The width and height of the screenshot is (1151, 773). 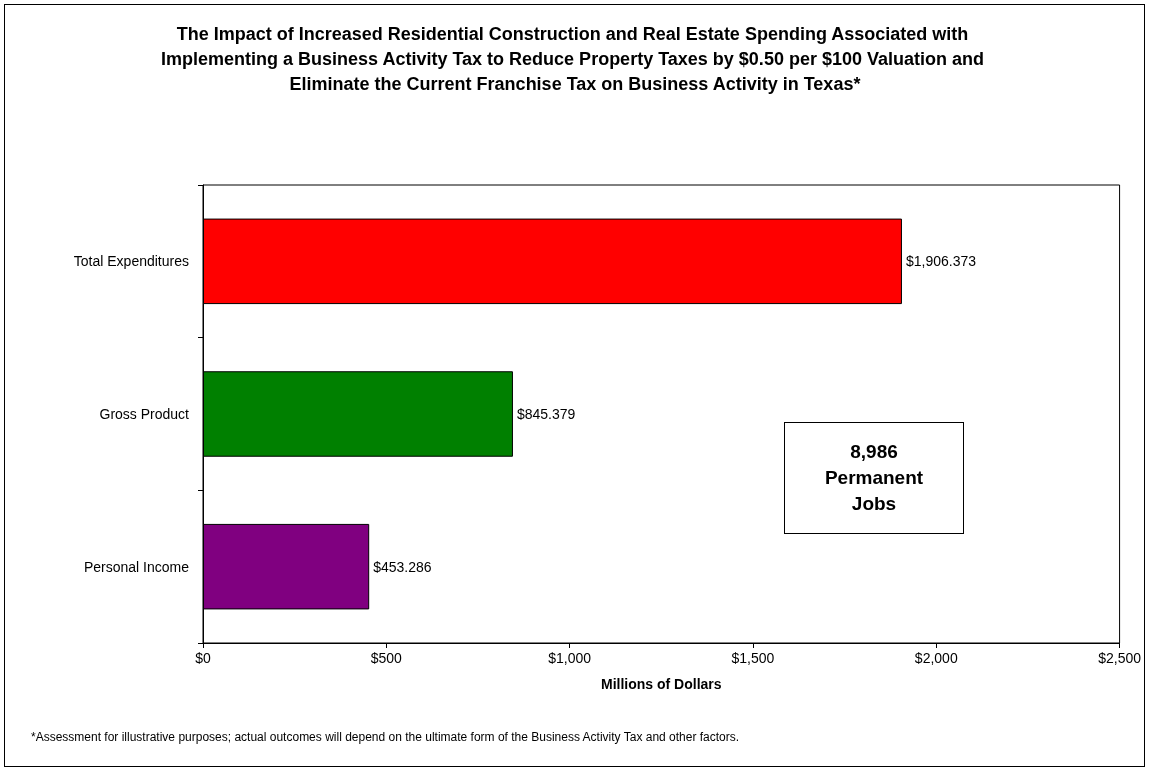 I want to click on y-tick-label: Gross Product, so click(x=144, y=414).